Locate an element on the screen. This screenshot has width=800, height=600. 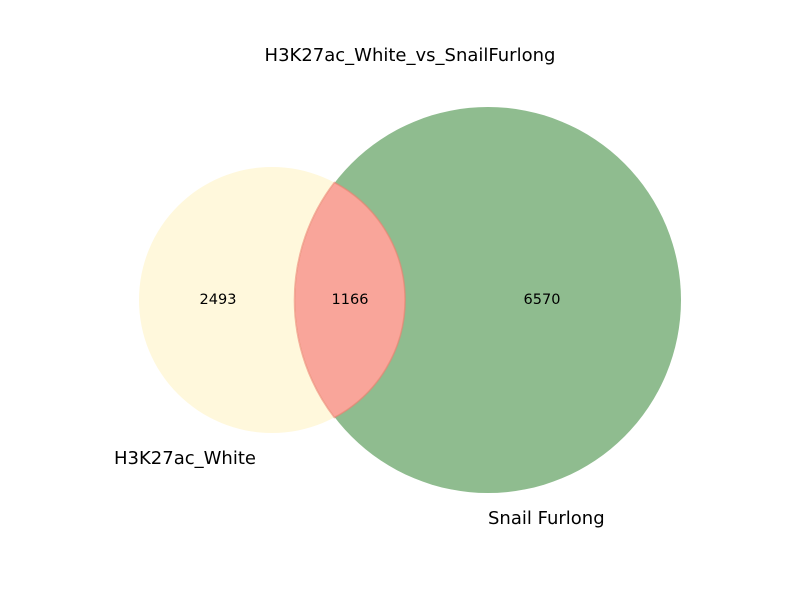
overlap-outline is located at coordinates (349, 300).